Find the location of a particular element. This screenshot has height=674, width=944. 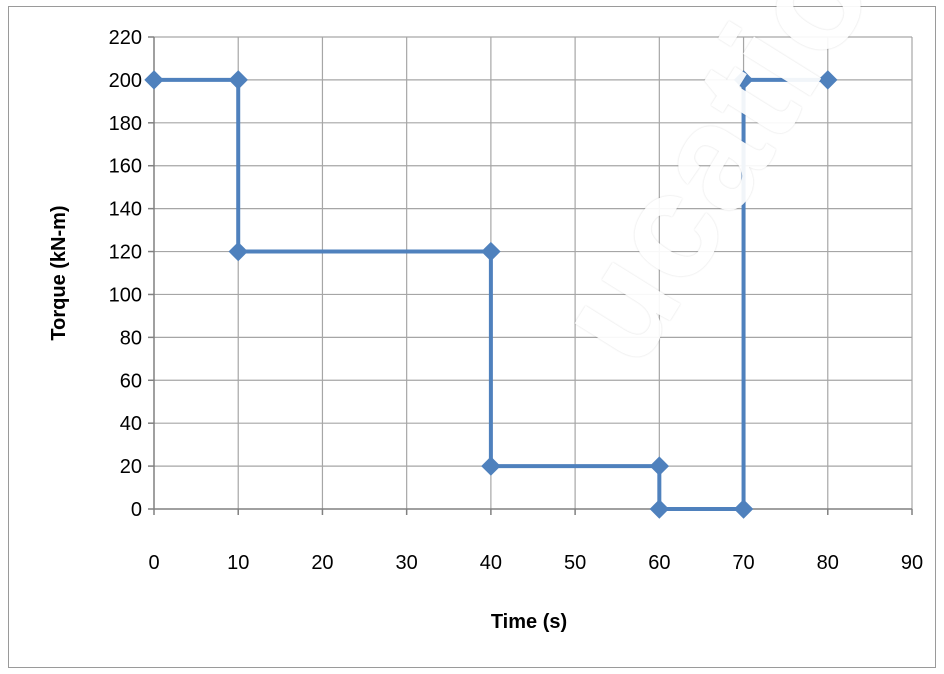

y-tick-label: 40 is located at coordinates (131, 424).